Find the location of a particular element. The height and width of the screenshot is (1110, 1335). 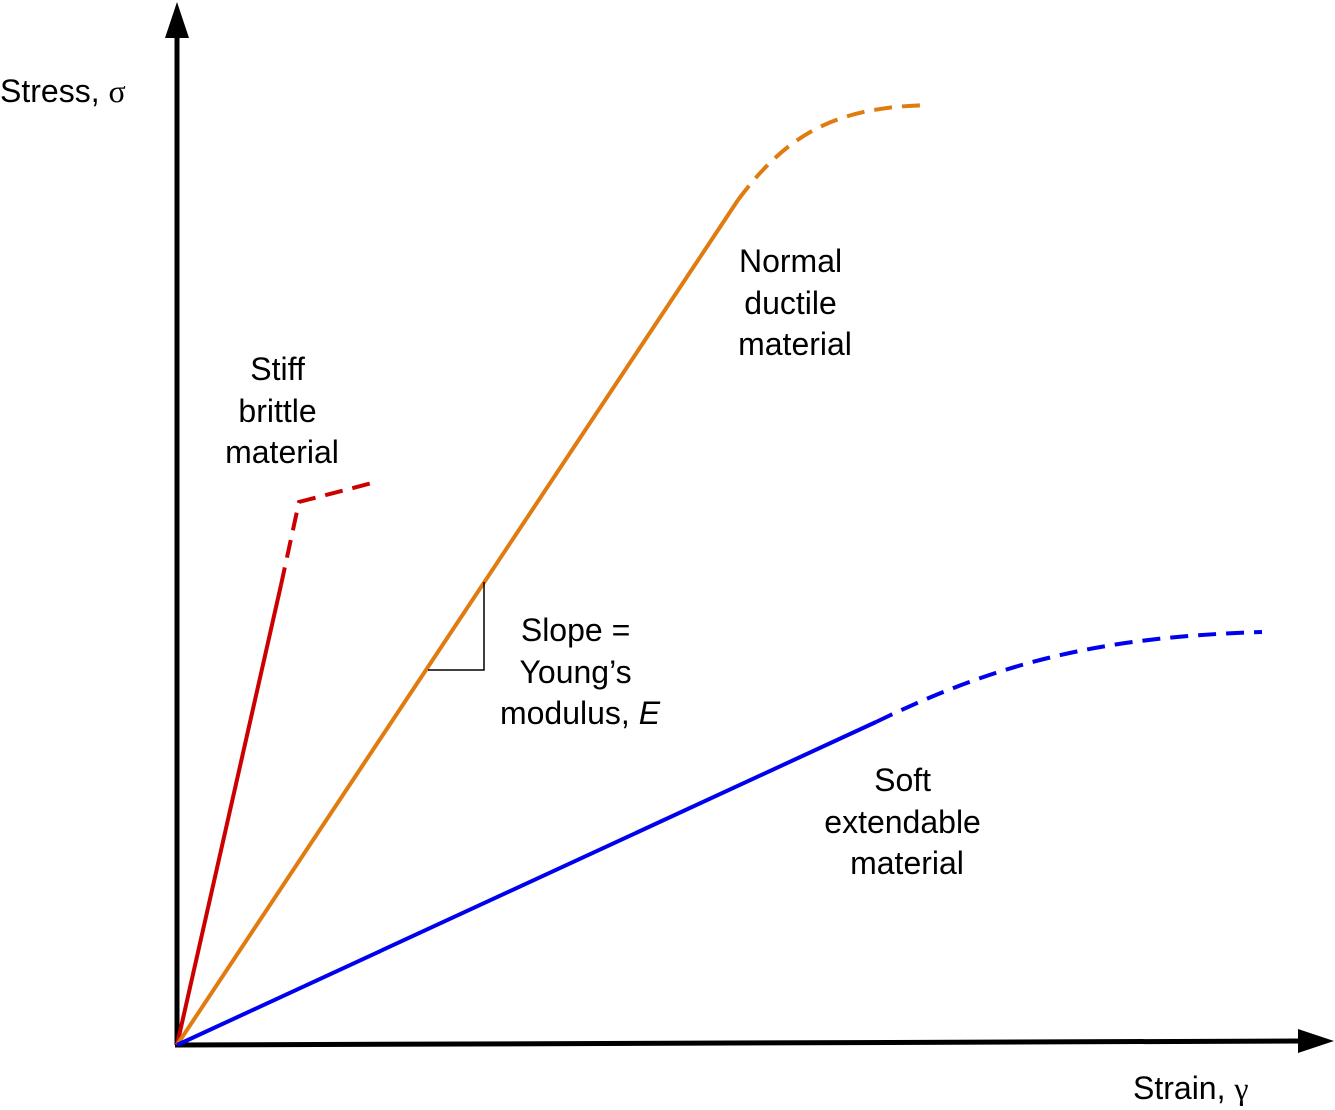

gamma-symbol: γ is located at coordinates (1240, 1088).